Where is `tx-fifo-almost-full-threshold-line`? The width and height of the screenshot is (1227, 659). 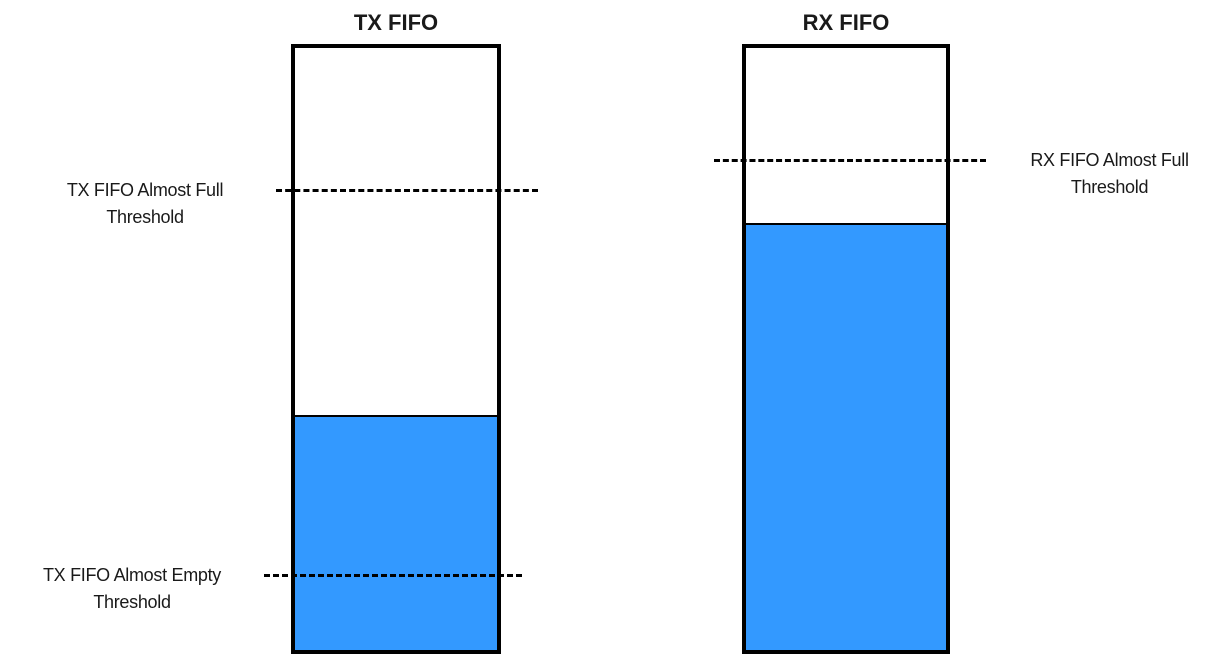 tx-fifo-almost-full-threshold-line is located at coordinates (407, 190).